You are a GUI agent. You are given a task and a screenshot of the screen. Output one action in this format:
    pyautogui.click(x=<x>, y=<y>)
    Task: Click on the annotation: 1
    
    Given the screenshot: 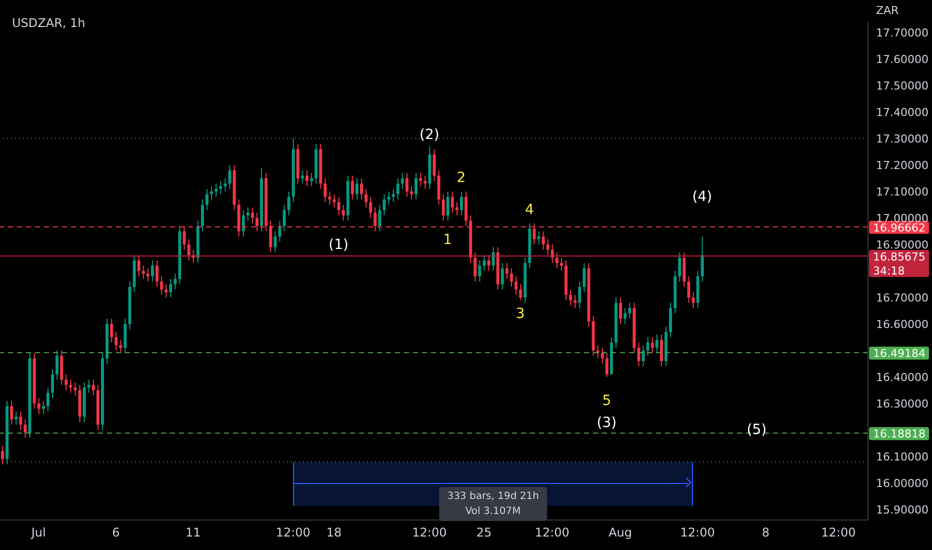 What is the action you would take?
    pyautogui.click(x=447, y=240)
    